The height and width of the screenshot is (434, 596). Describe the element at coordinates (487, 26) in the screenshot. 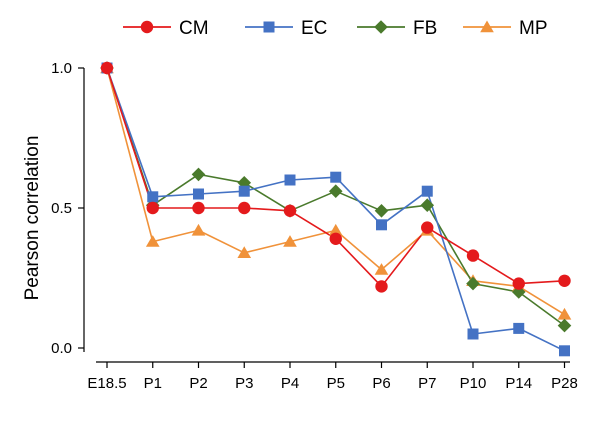

I see `legend-marker-mp` at that location.